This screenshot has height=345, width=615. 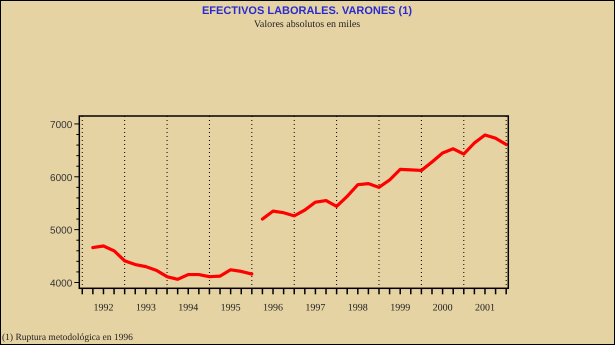 I want to click on chart-title: EFECTIVOS LABORALES. VARONES (1), so click(x=307, y=11).